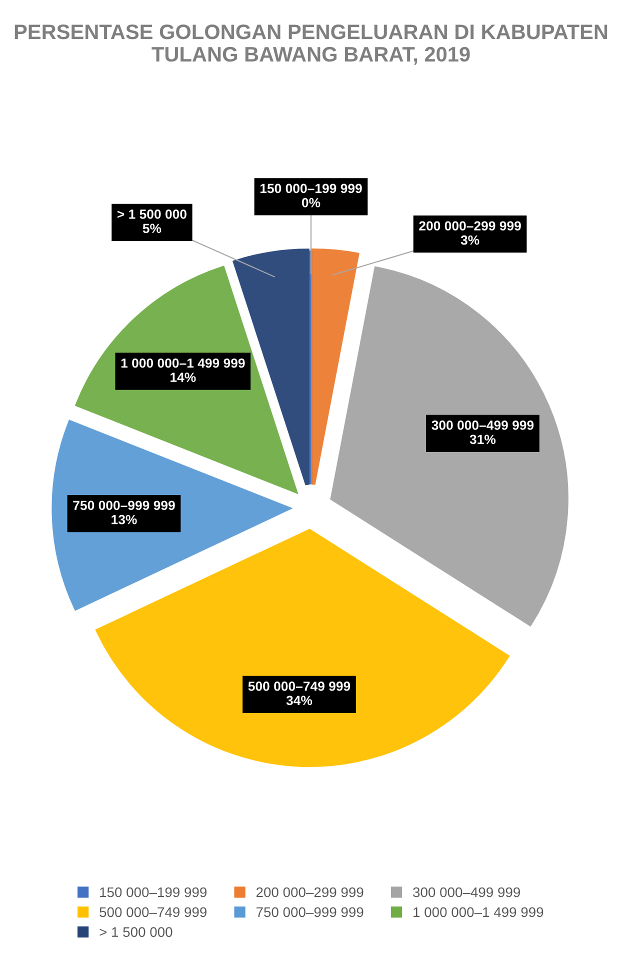 The width and height of the screenshot is (622, 957). What do you see at coordinates (310, 892) in the screenshot?
I see `legend-label: 200 000–299 999` at bounding box center [310, 892].